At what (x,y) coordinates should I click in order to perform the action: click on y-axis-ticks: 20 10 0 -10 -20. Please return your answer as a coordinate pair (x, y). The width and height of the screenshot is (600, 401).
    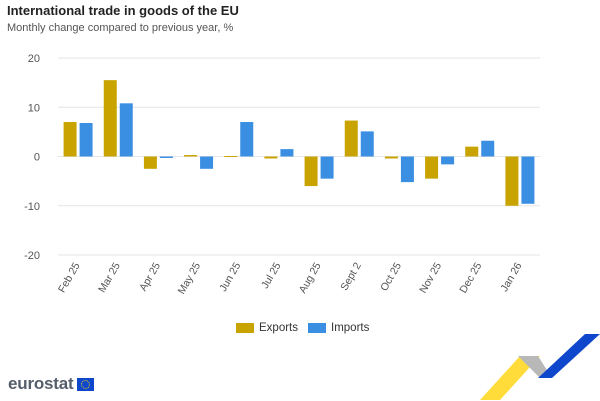
    Looking at the image, I should click on (32, 157).